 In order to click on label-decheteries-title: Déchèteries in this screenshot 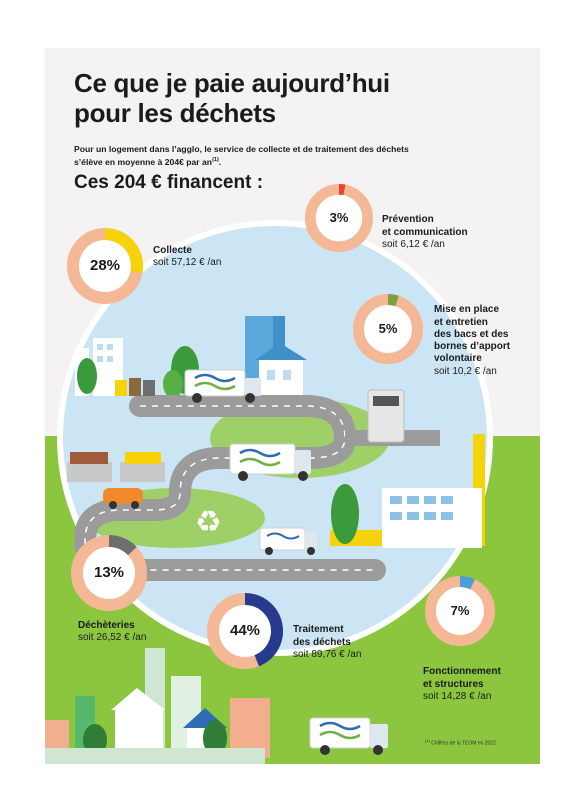, I will do `click(106, 625)`.